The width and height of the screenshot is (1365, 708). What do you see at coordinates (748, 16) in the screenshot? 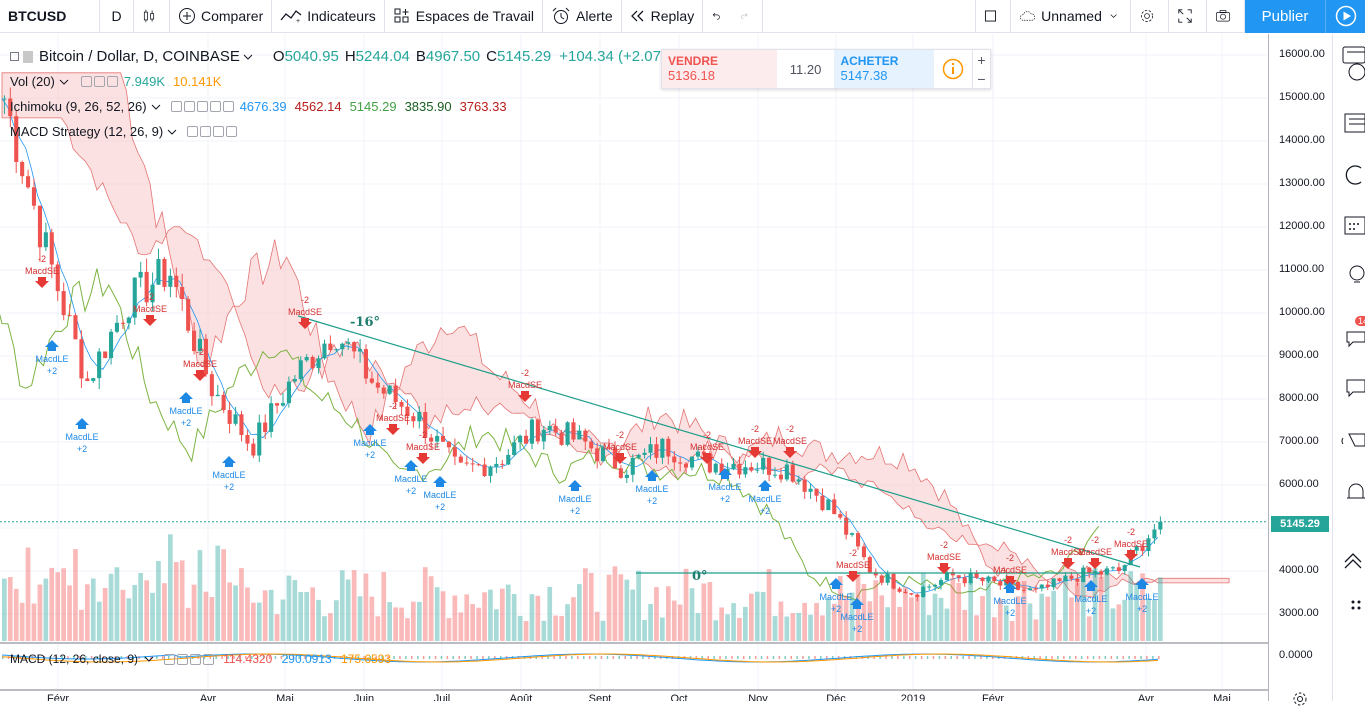
I see `redo-button` at bounding box center [748, 16].